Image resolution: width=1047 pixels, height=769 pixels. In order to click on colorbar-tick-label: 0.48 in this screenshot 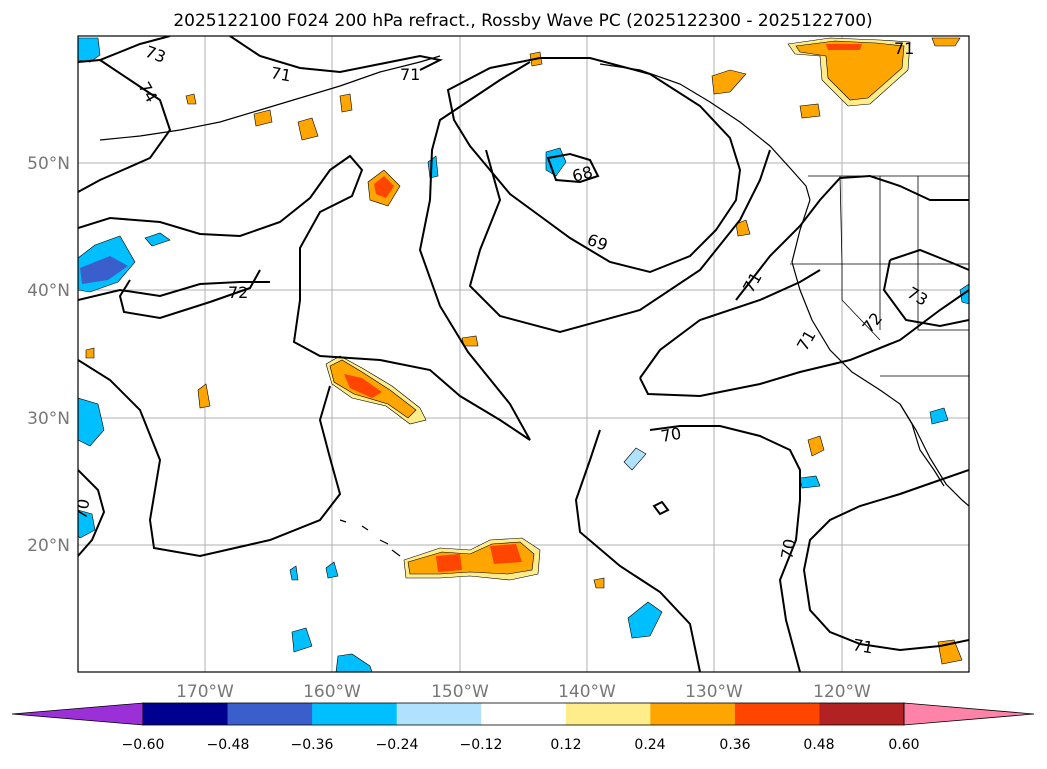, I will do `click(818, 745)`.